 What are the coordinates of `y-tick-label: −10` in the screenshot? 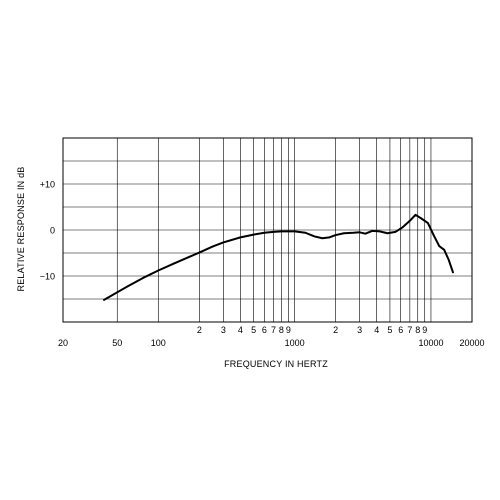 It's located at (47, 277).